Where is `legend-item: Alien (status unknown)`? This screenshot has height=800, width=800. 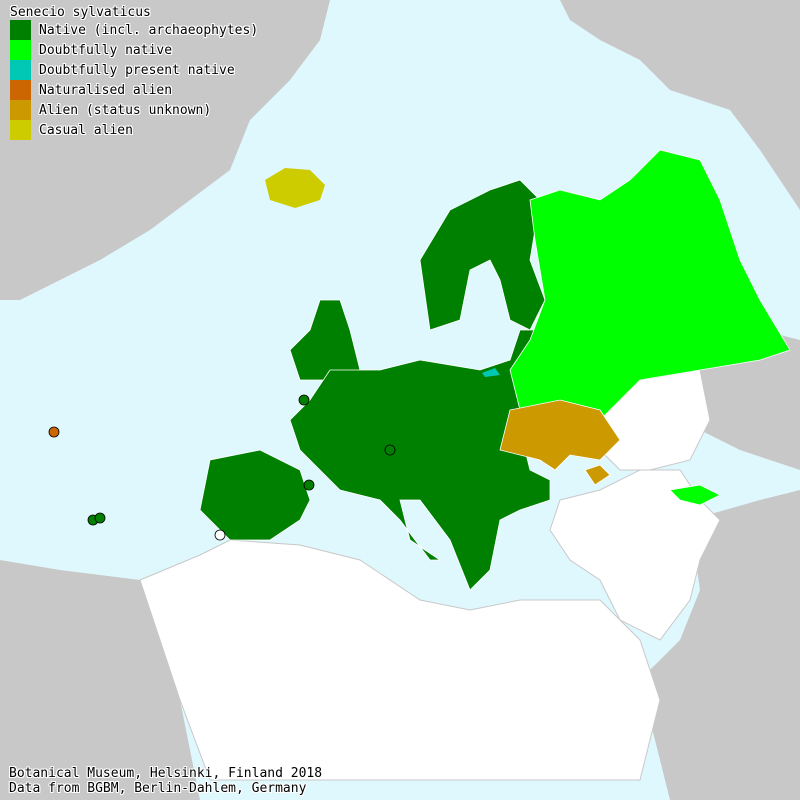 legend-item: Alien (status unknown) is located at coordinates (134, 110).